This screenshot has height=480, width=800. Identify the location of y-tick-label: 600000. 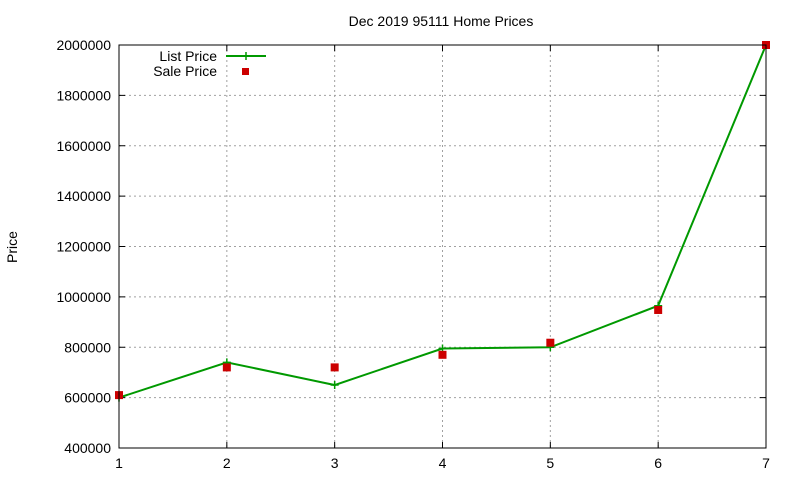
(87, 398).